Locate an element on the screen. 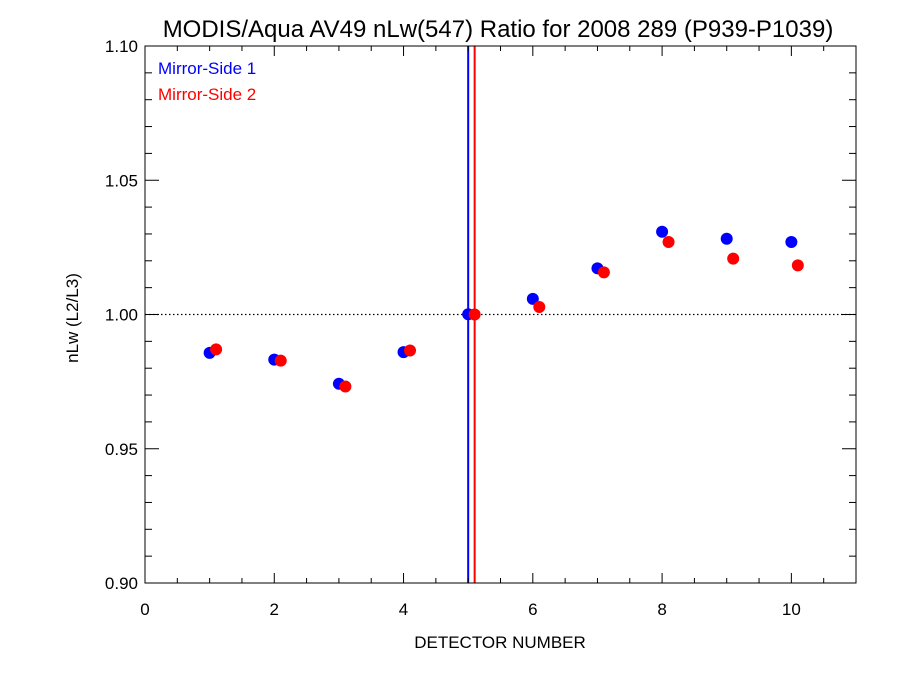 This screenshot has width=900, height=675. y-tick-label: 0.95 is located at coordinates (121, 449).